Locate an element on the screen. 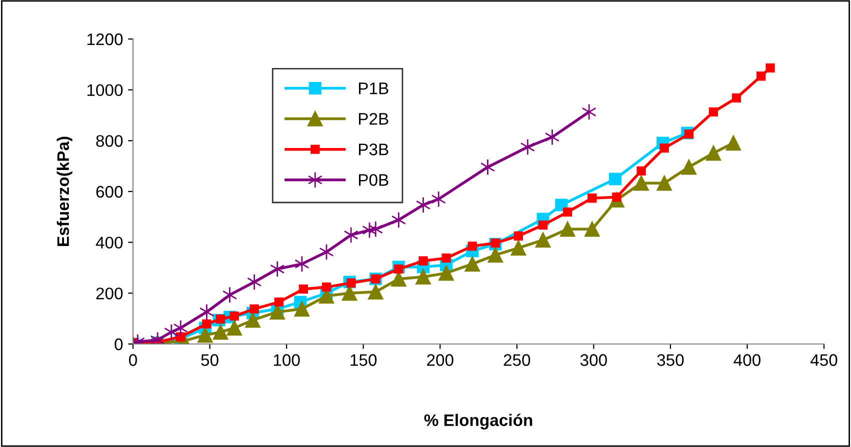 The image size is (851, 447). legend-label: P2B is located at coordinates (373, 118).